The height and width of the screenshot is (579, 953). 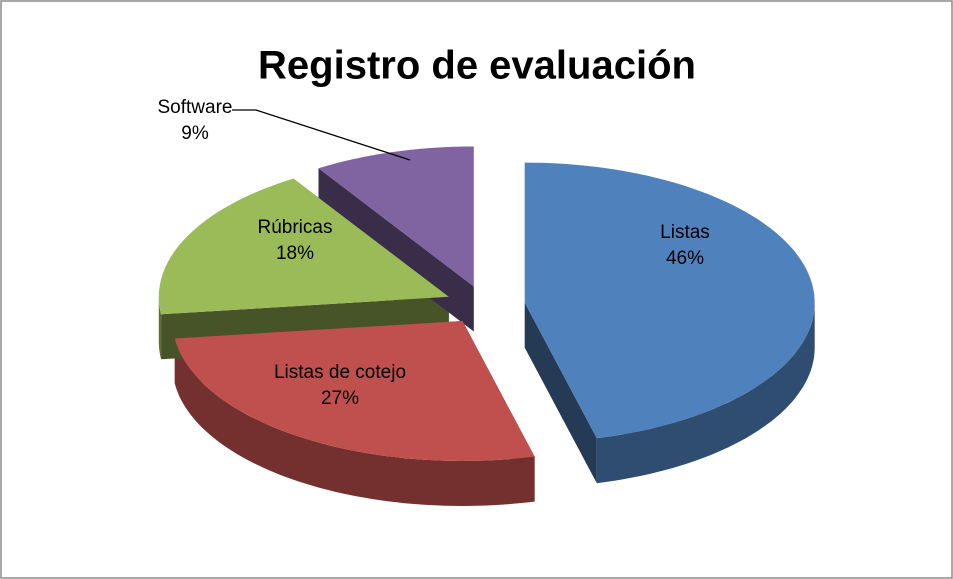 I want to click on slice-value-label: 9%, so click(x=195, y=133).